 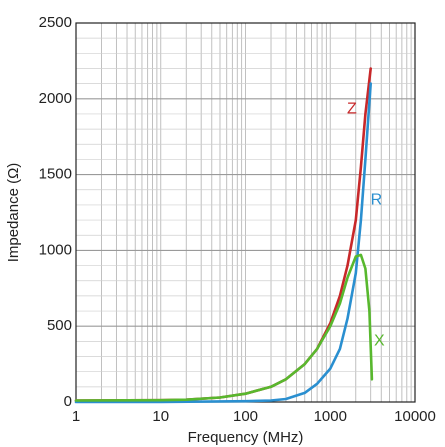 What do you see at coordinates (415, 416) in the screenshot?
I see `x-tick-label: 10000` at bounding box center [415, 416].